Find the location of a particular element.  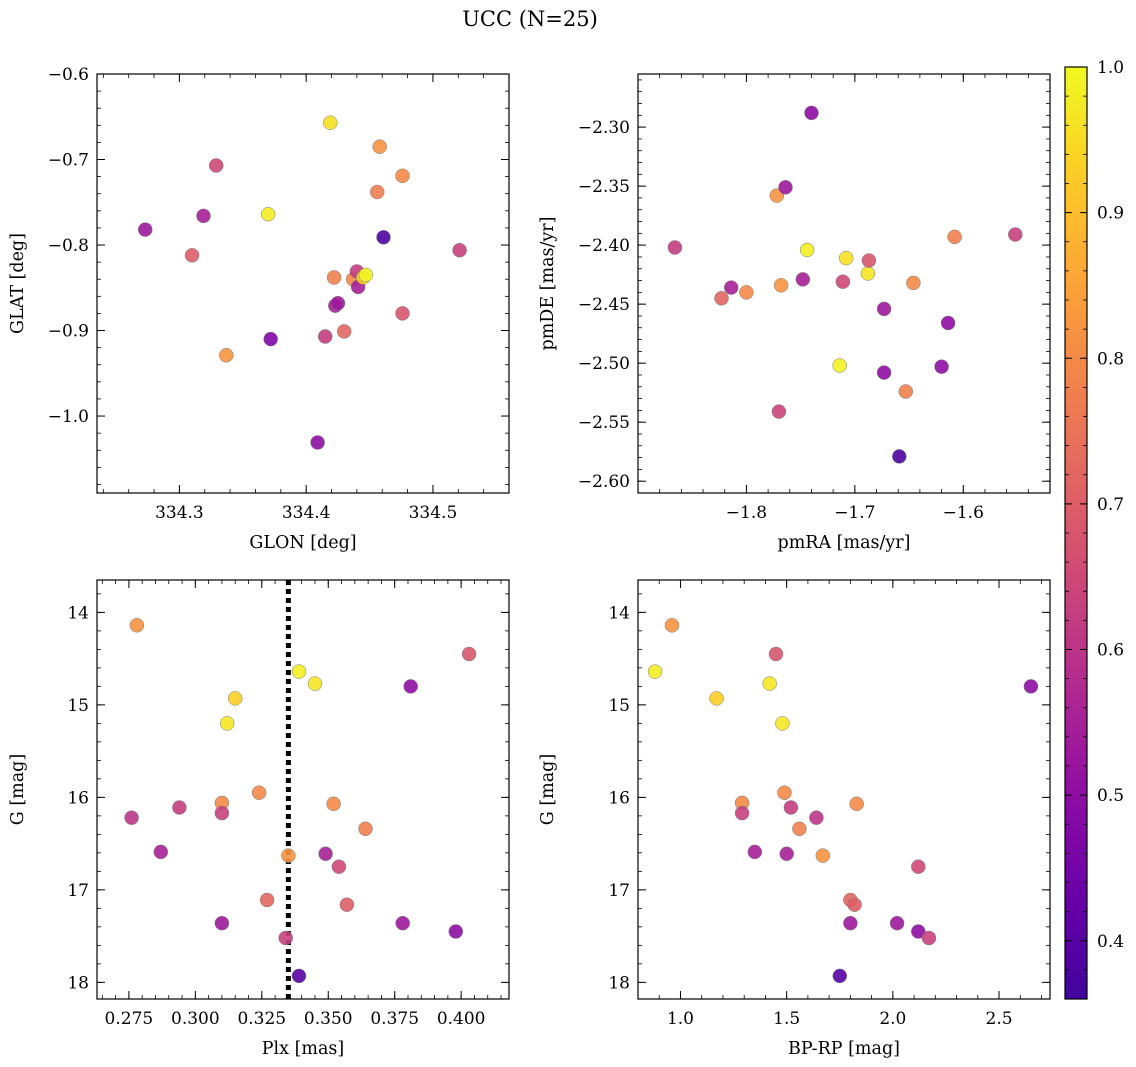

colorbar-tick-label: 0.5 is located at coordinates (1110, 796).